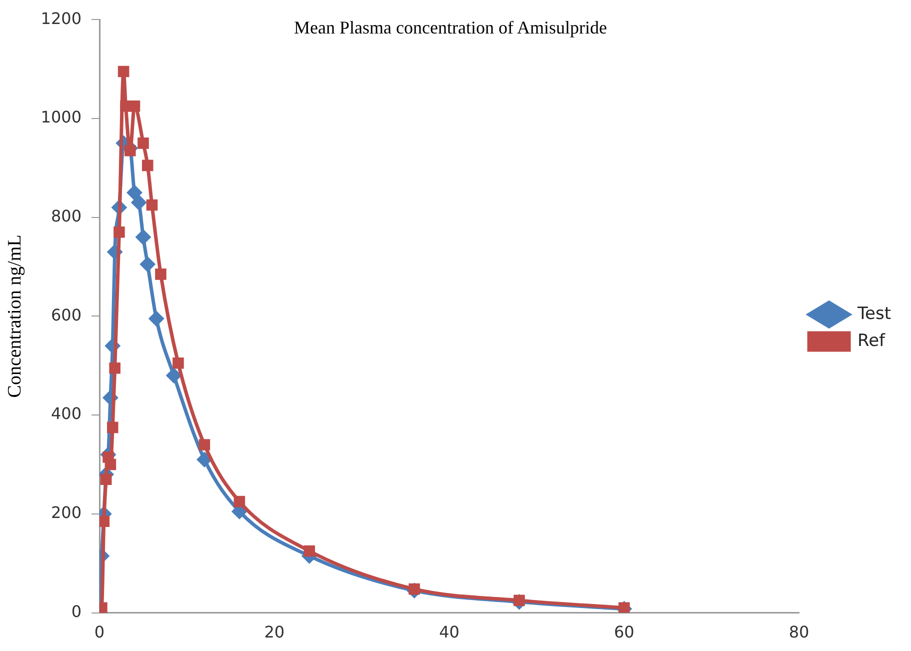 The width and height of the screenshot is (911, 651). What do you see at coordinates (449, 632) in the screenshot?
I see `x-tick-label: 40` at bounding box center [449, 632].